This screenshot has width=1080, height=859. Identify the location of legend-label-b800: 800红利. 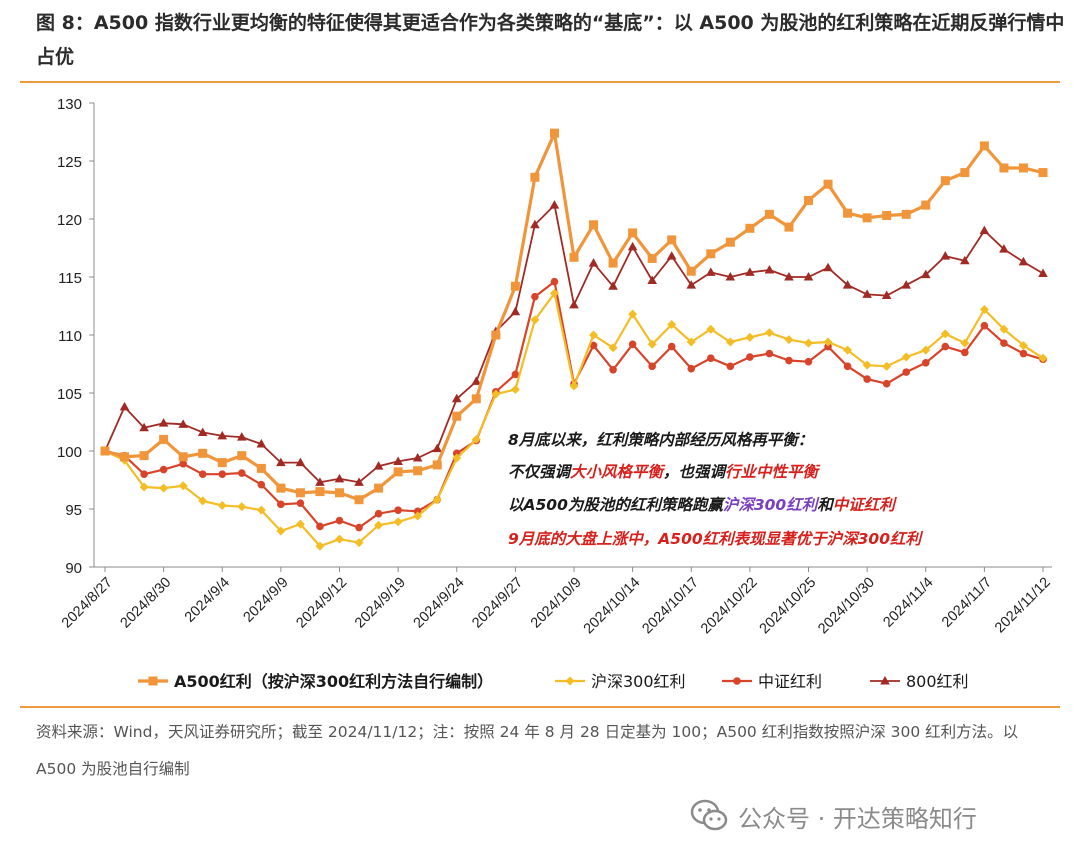
(937, 681).